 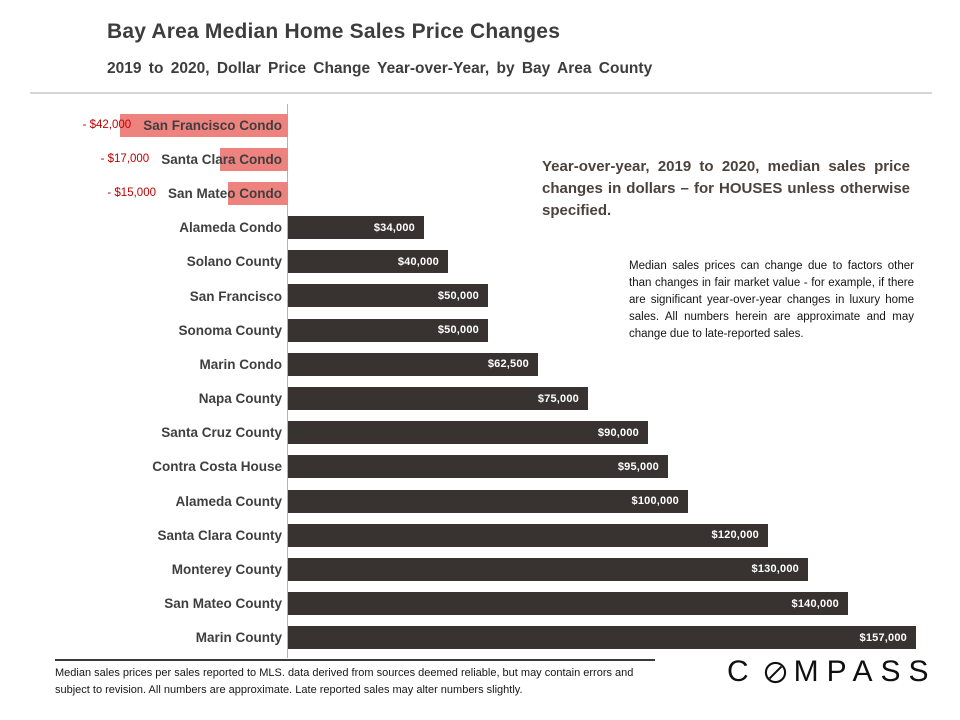 I want to click on category-label: Marin County, so click(x=238, y=638).